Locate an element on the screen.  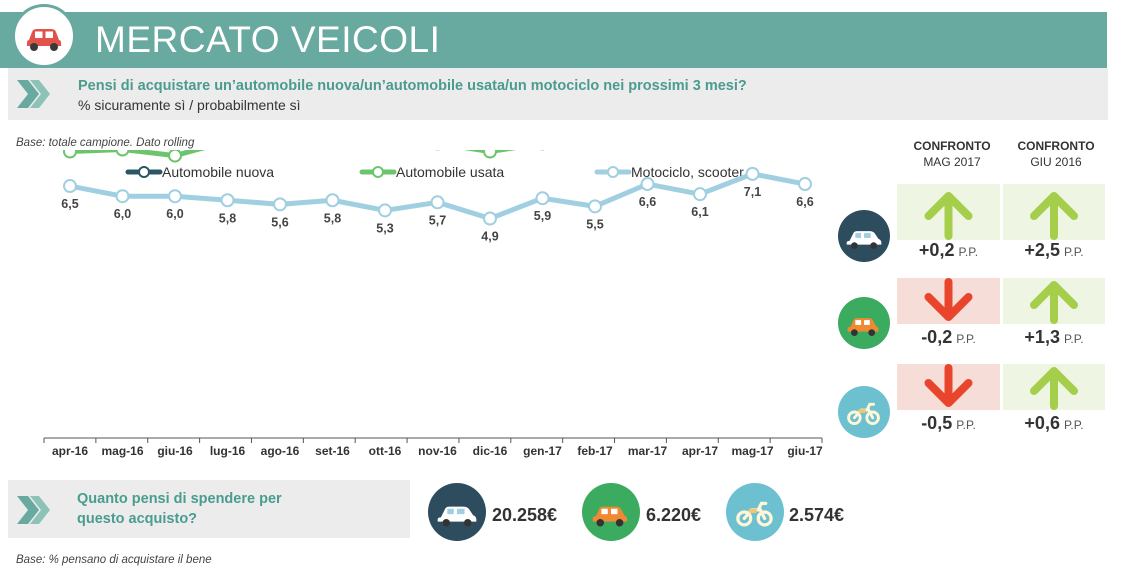
x-tick-label: ago-16 is located at coordinates (280, 451).